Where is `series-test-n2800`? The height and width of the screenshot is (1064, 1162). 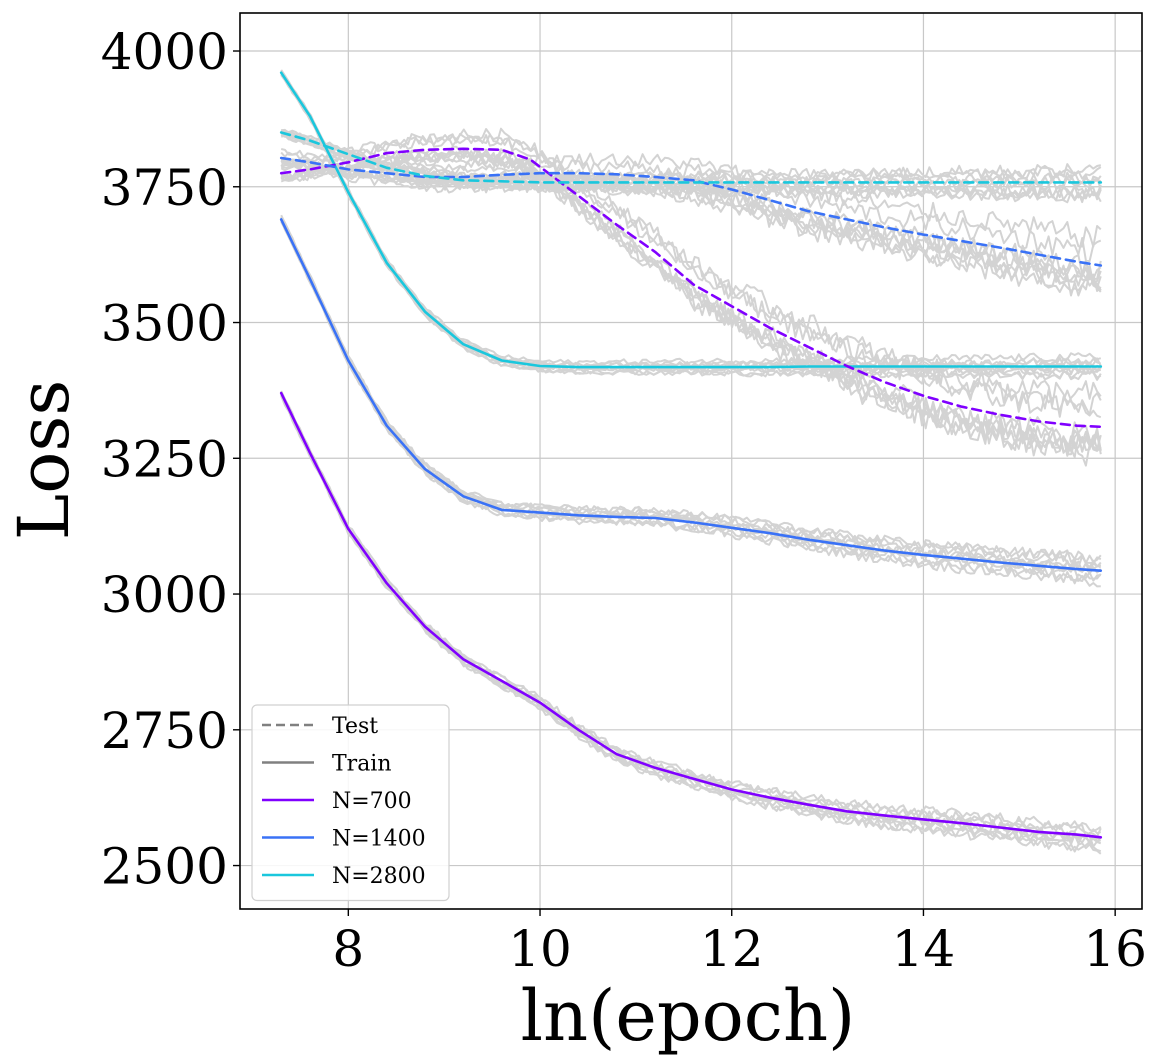
series-test-n2800 is located at coordinates (691, 157).